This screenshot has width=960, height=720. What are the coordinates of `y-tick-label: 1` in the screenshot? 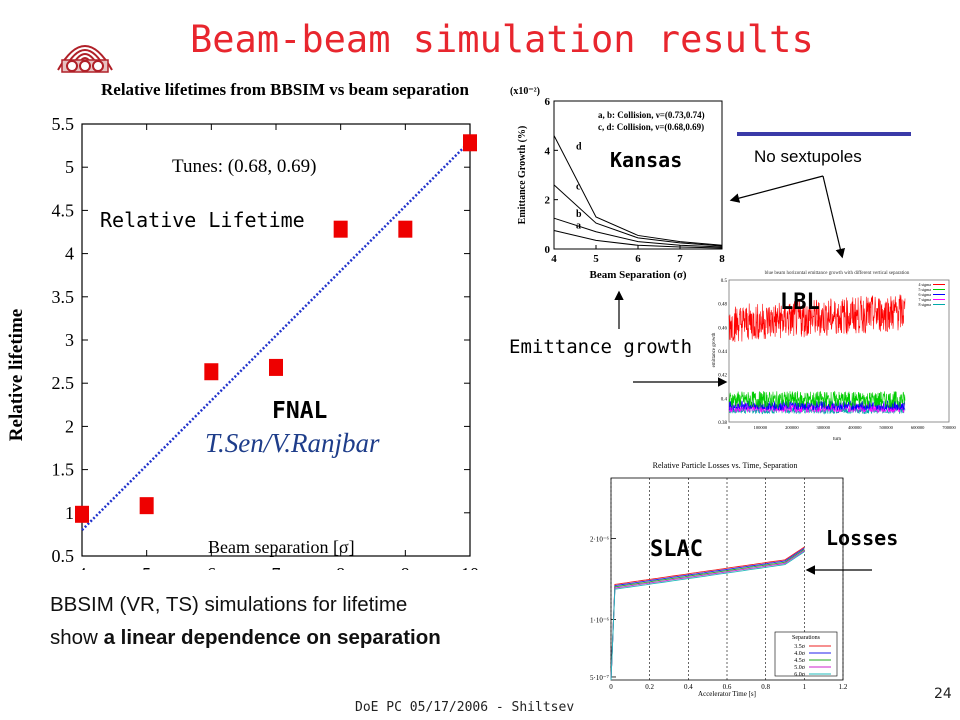 It's located at (69, 513).